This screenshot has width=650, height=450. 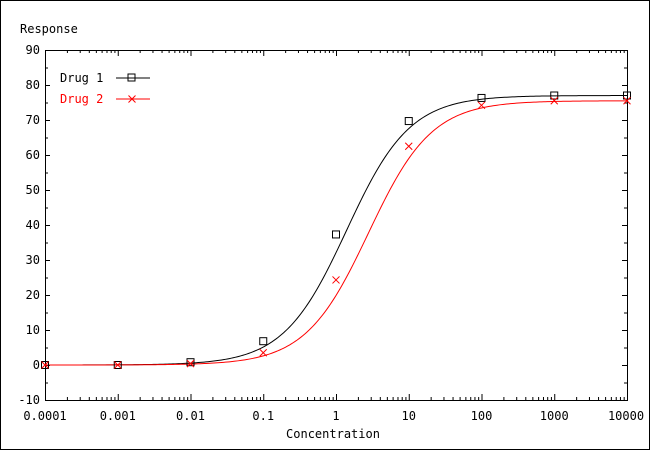 What do you see at coordinates (33, 295) in the screenshot?
I see `y-tick-label: 20` at bounding box center [33, 295].